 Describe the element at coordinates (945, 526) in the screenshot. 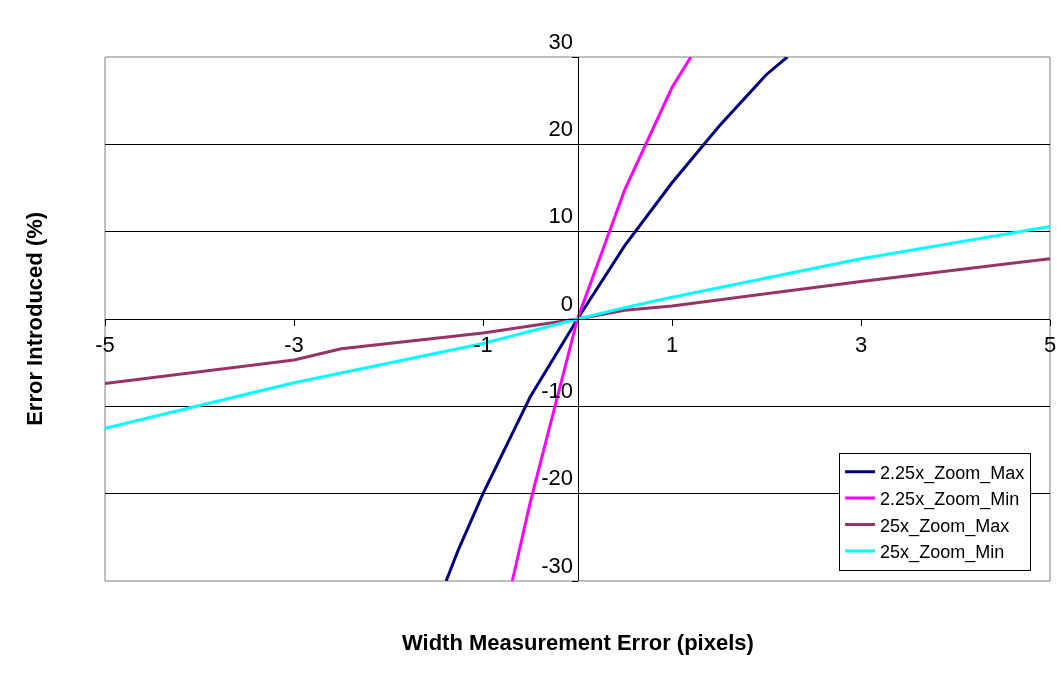

I see `legend-label: 25x_Zoom_Max` at that location.